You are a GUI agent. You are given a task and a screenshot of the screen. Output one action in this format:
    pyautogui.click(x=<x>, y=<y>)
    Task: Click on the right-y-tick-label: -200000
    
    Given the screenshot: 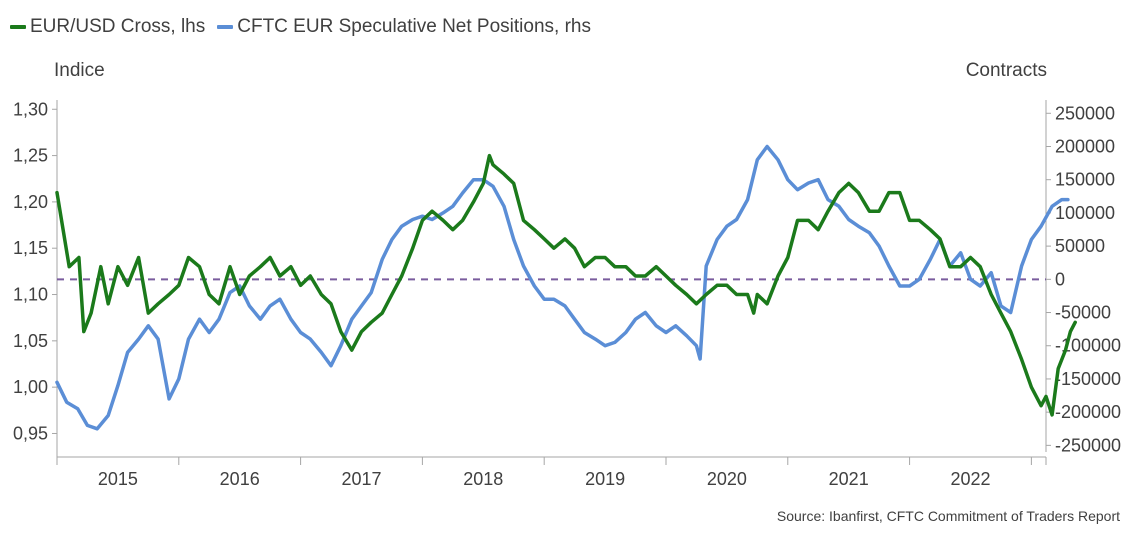 What is the action you would take?
    pyautogui.click(x=1088, y=412)
    